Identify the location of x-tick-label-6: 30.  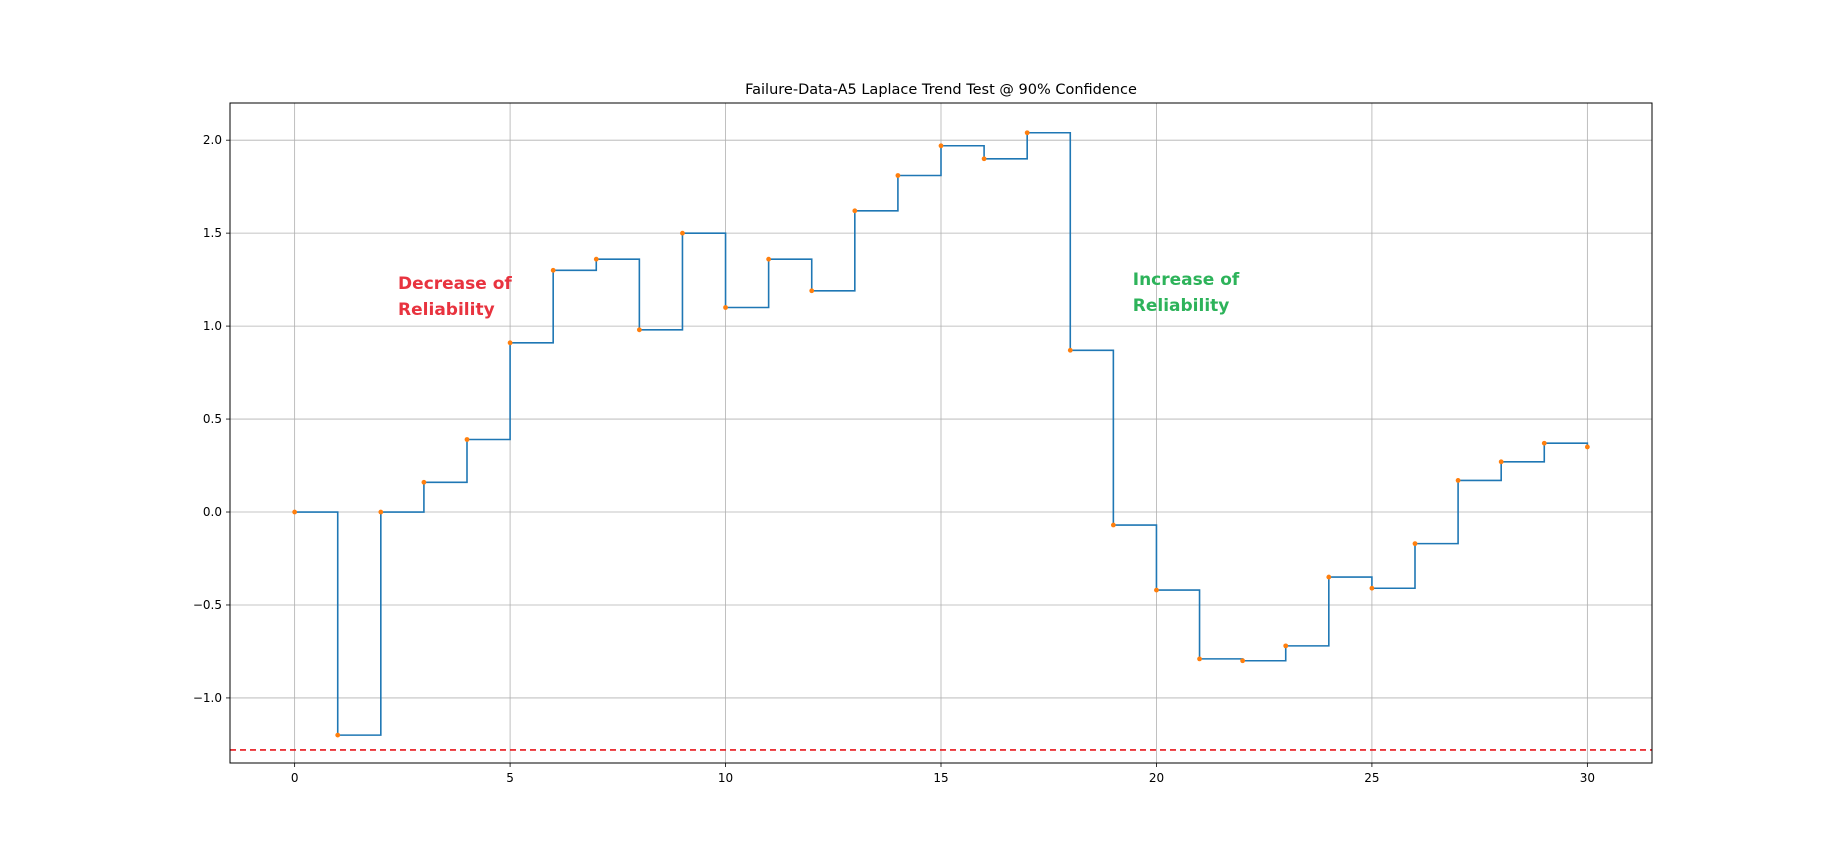
(1587, 778).